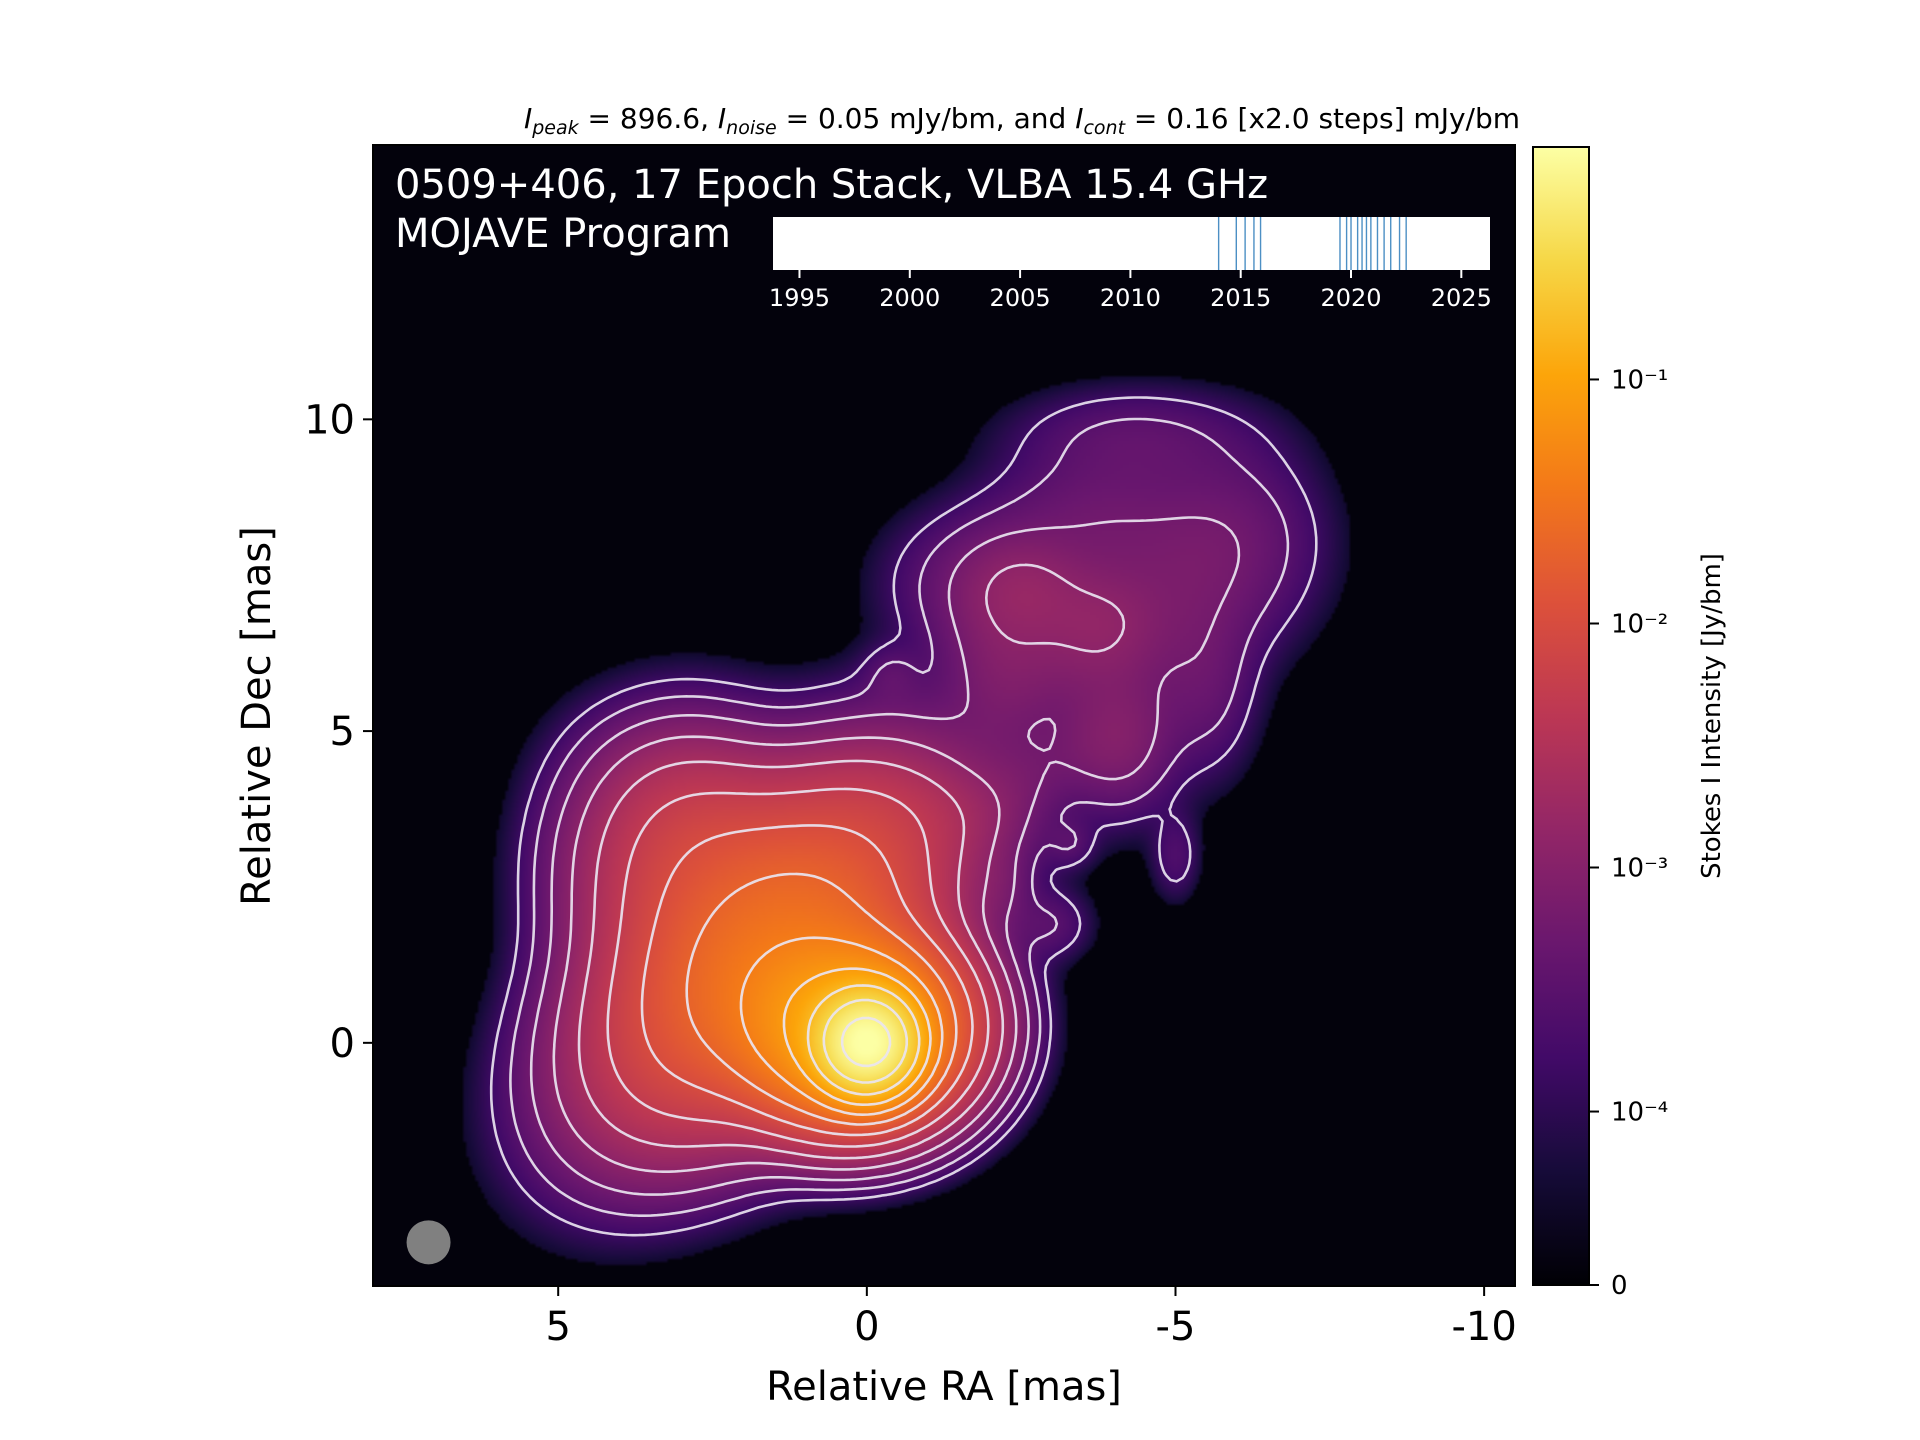 The height and width of the screenshot is (1440, 1920). I want to click on x-tick-label: -10, so click(1483, 1327).